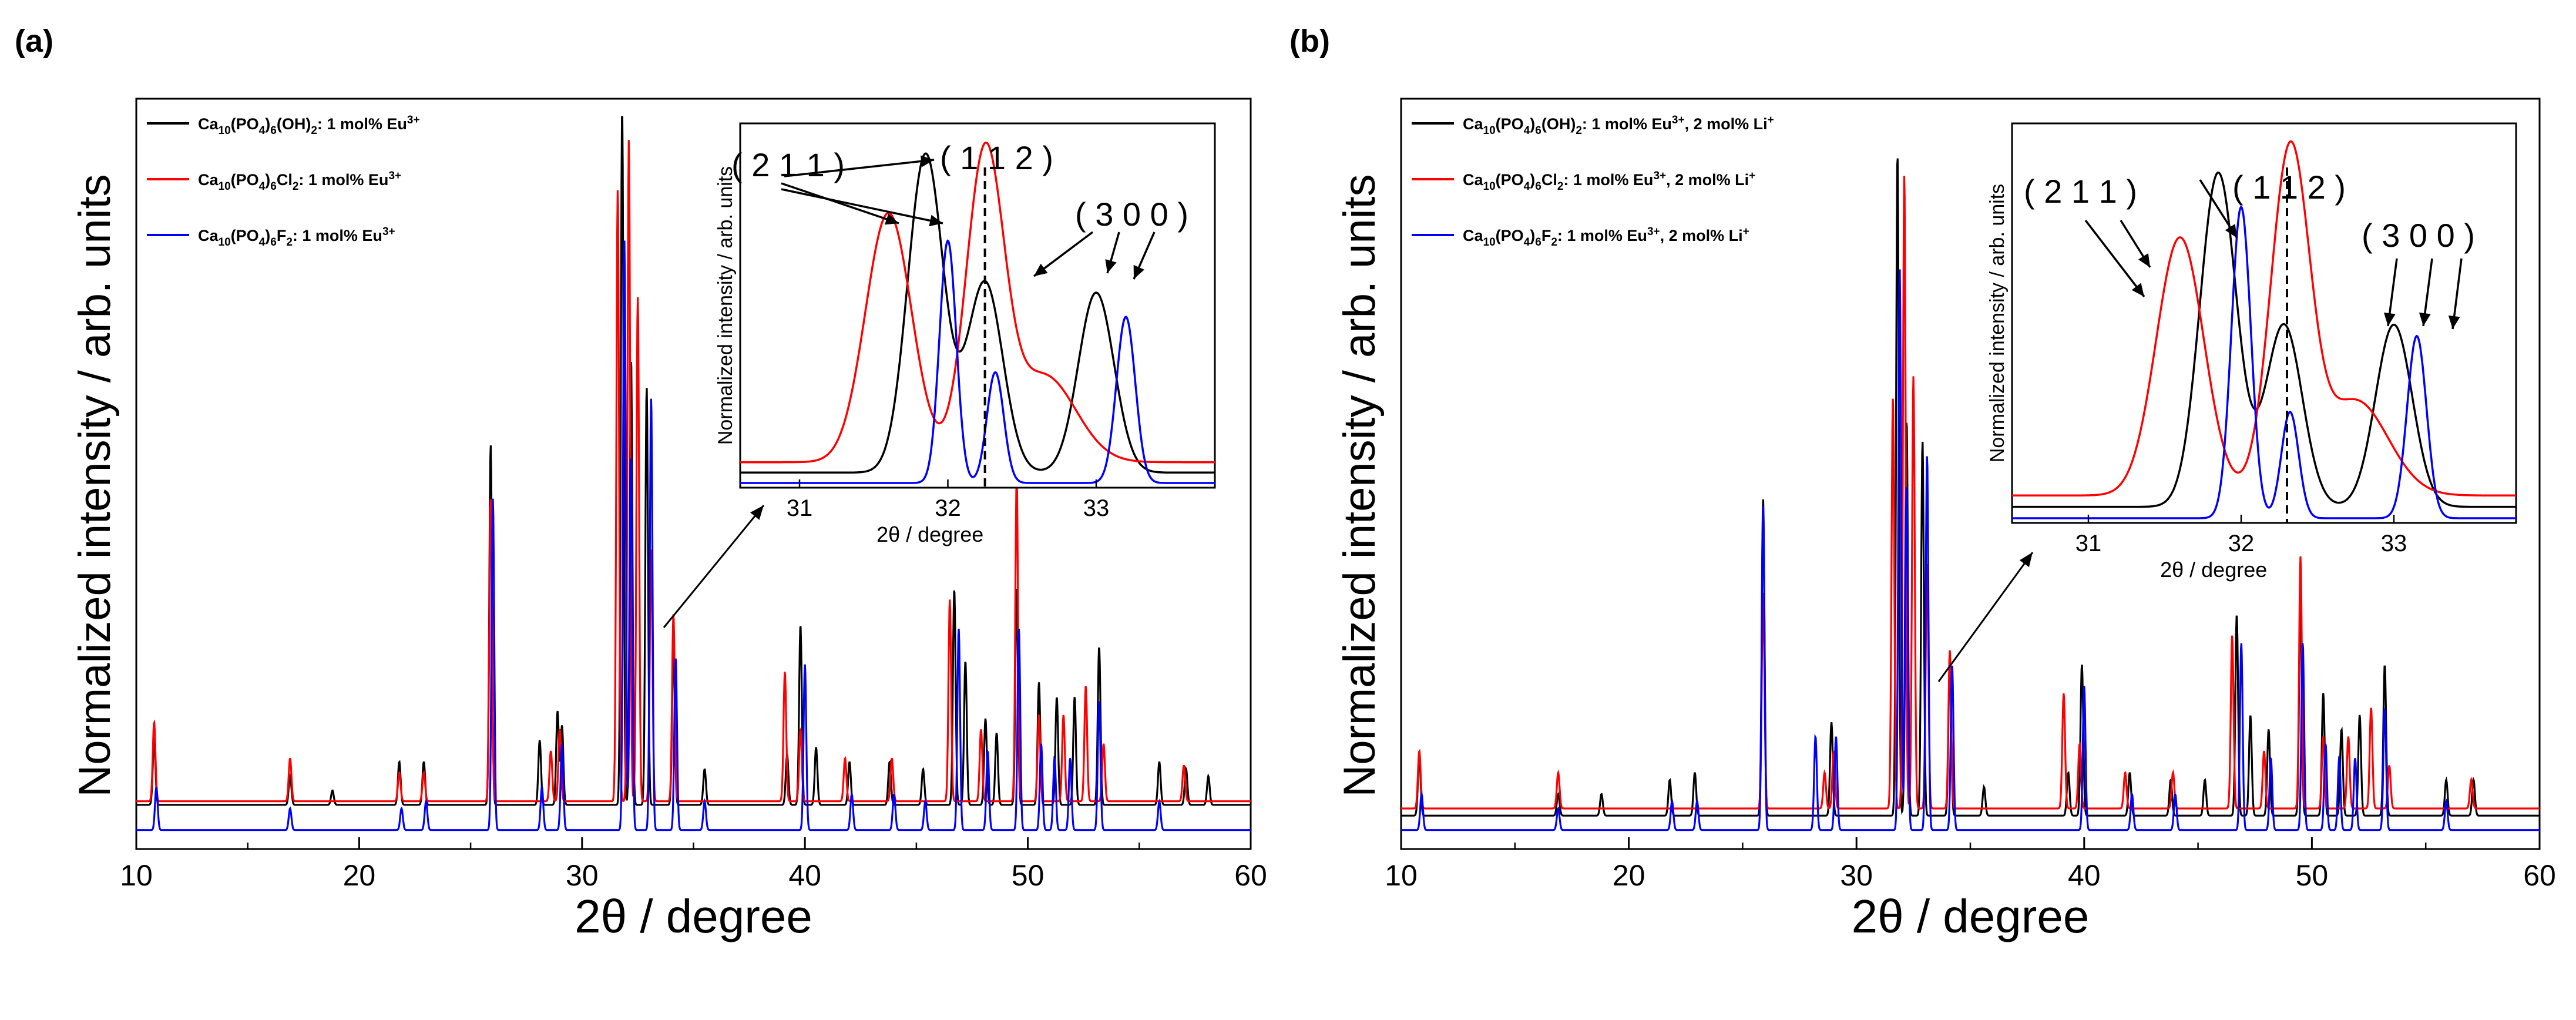 The image size is (2576, 1020). I want to click on legend-label-3: Ca10(PO4)6F2: 1 mol% Eu3+, 2 mol% Li+, so click(1606, 237).